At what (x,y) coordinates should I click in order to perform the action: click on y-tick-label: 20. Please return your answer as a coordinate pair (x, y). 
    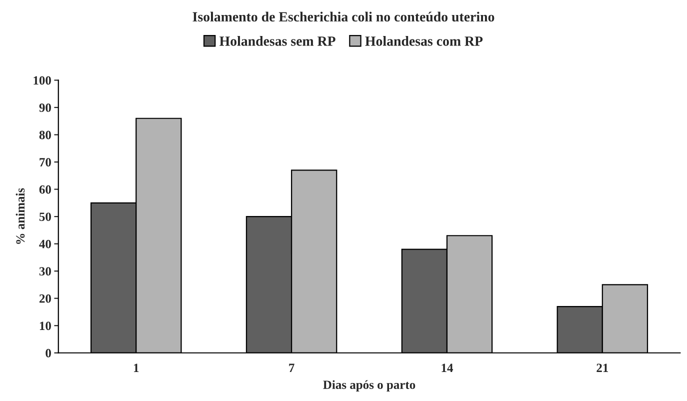
    Looking at the image, I should click on (45, 298).